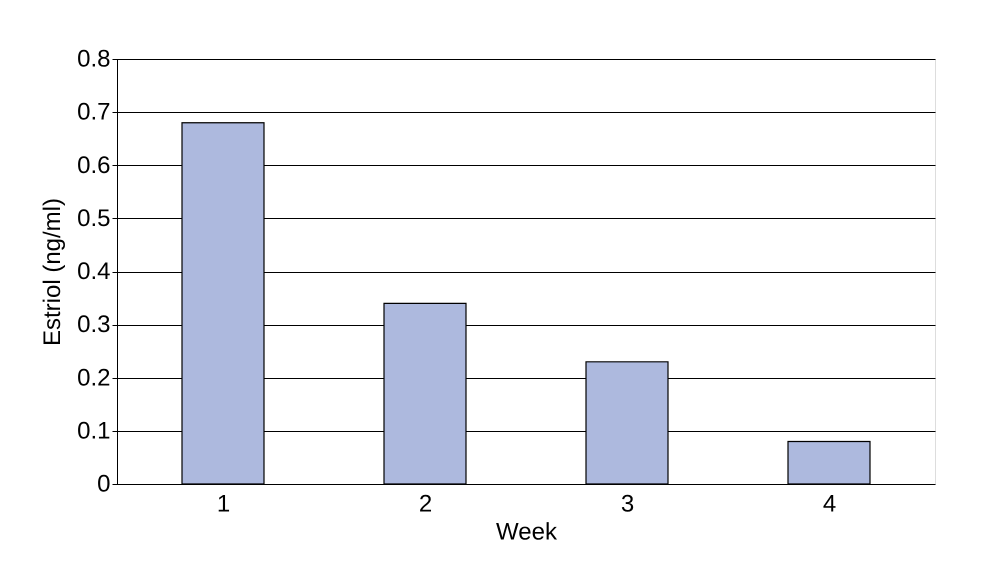 The height and width of the screenshot is (579, 989). I want to click on x-axis-title: Week, so click(527, 532).